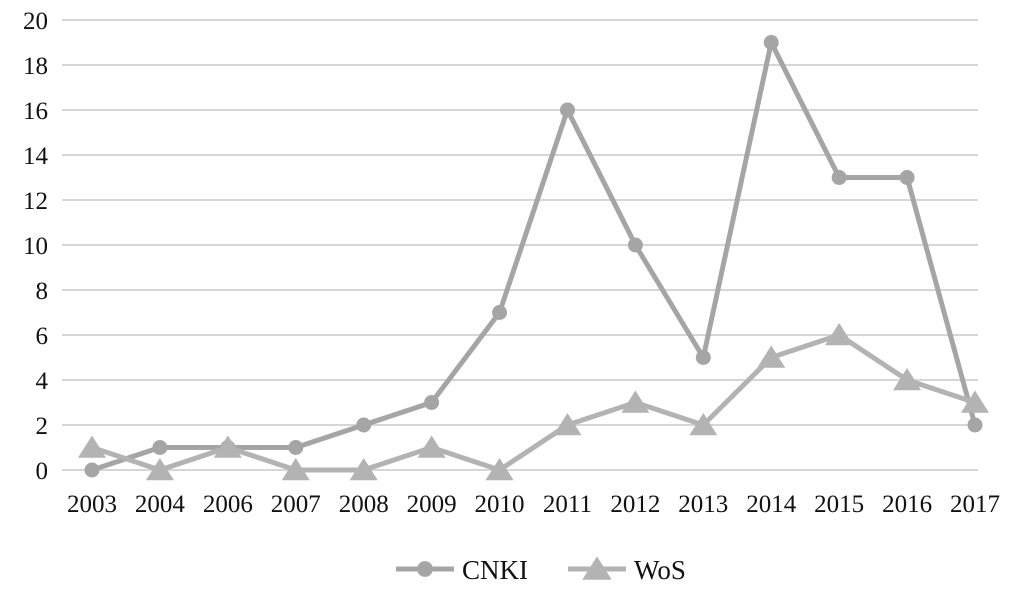 The width and height of the screenshot is (1017, 613). Describe the element at coordinates (907, 504) in the screenshot. I see `x-tick-label: 2016` at that location.